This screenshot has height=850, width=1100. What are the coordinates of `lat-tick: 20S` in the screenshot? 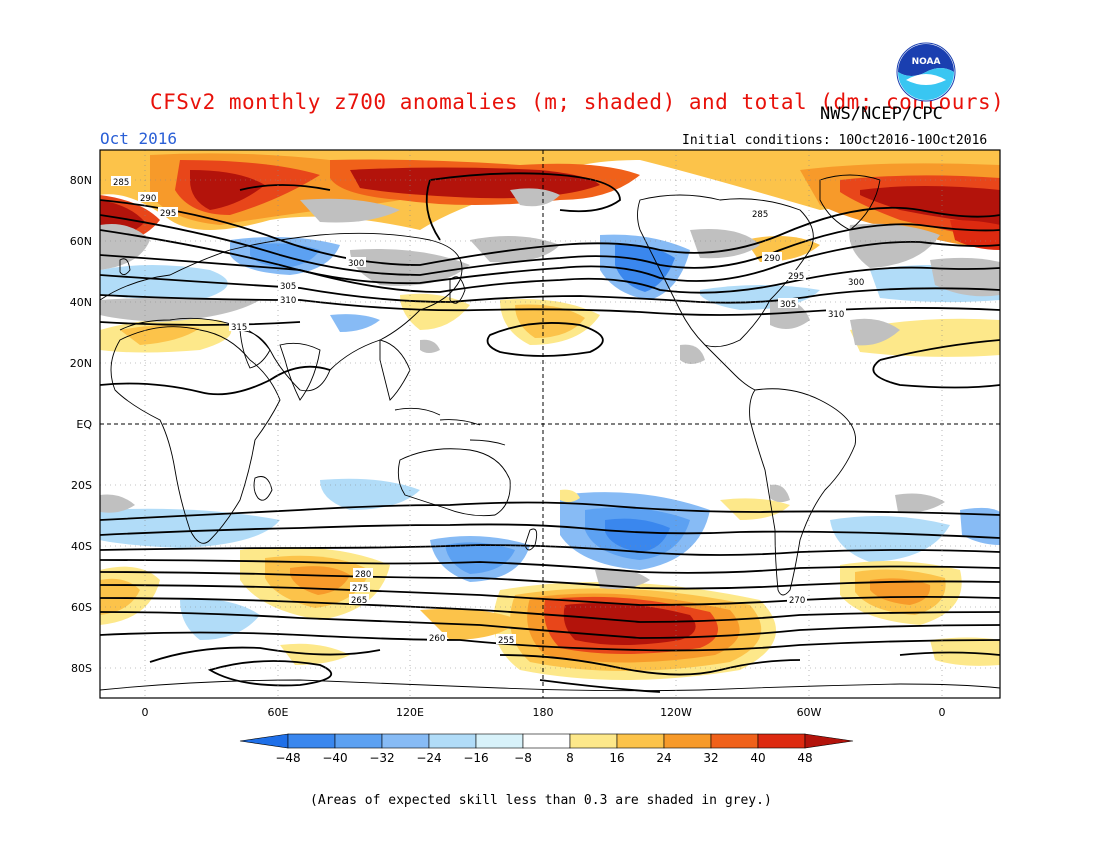 It's located at (81, 485).